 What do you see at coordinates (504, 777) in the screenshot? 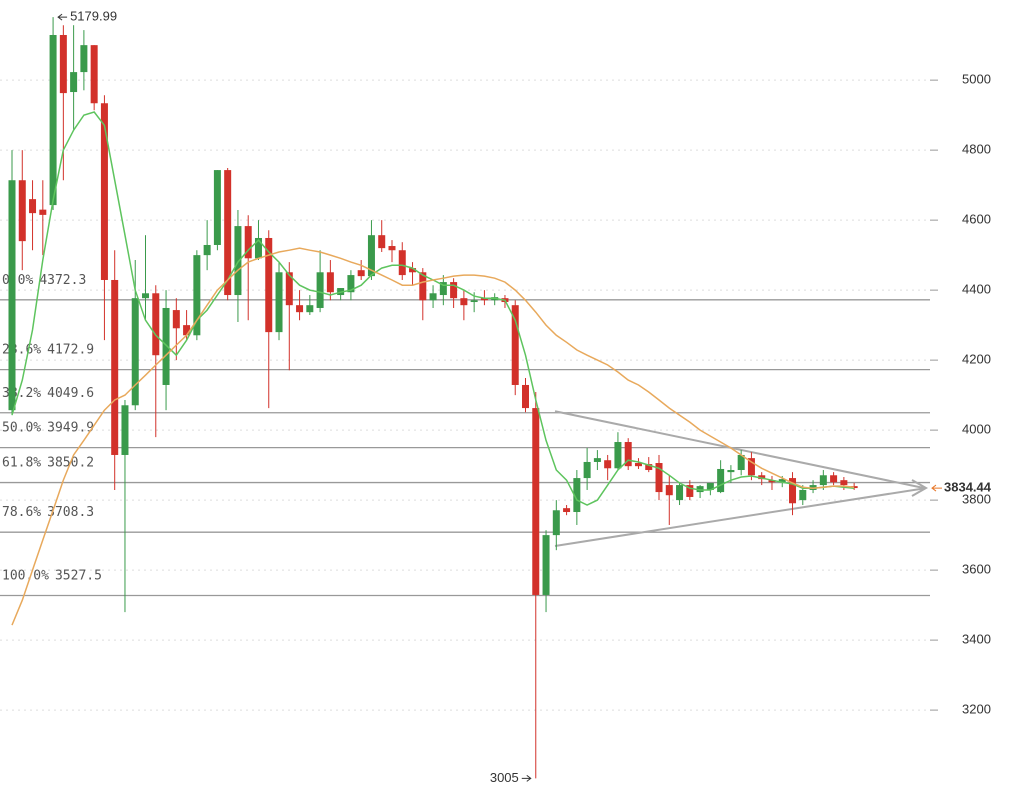
I see `low-label: 3005` at bounding box center [504, 777].